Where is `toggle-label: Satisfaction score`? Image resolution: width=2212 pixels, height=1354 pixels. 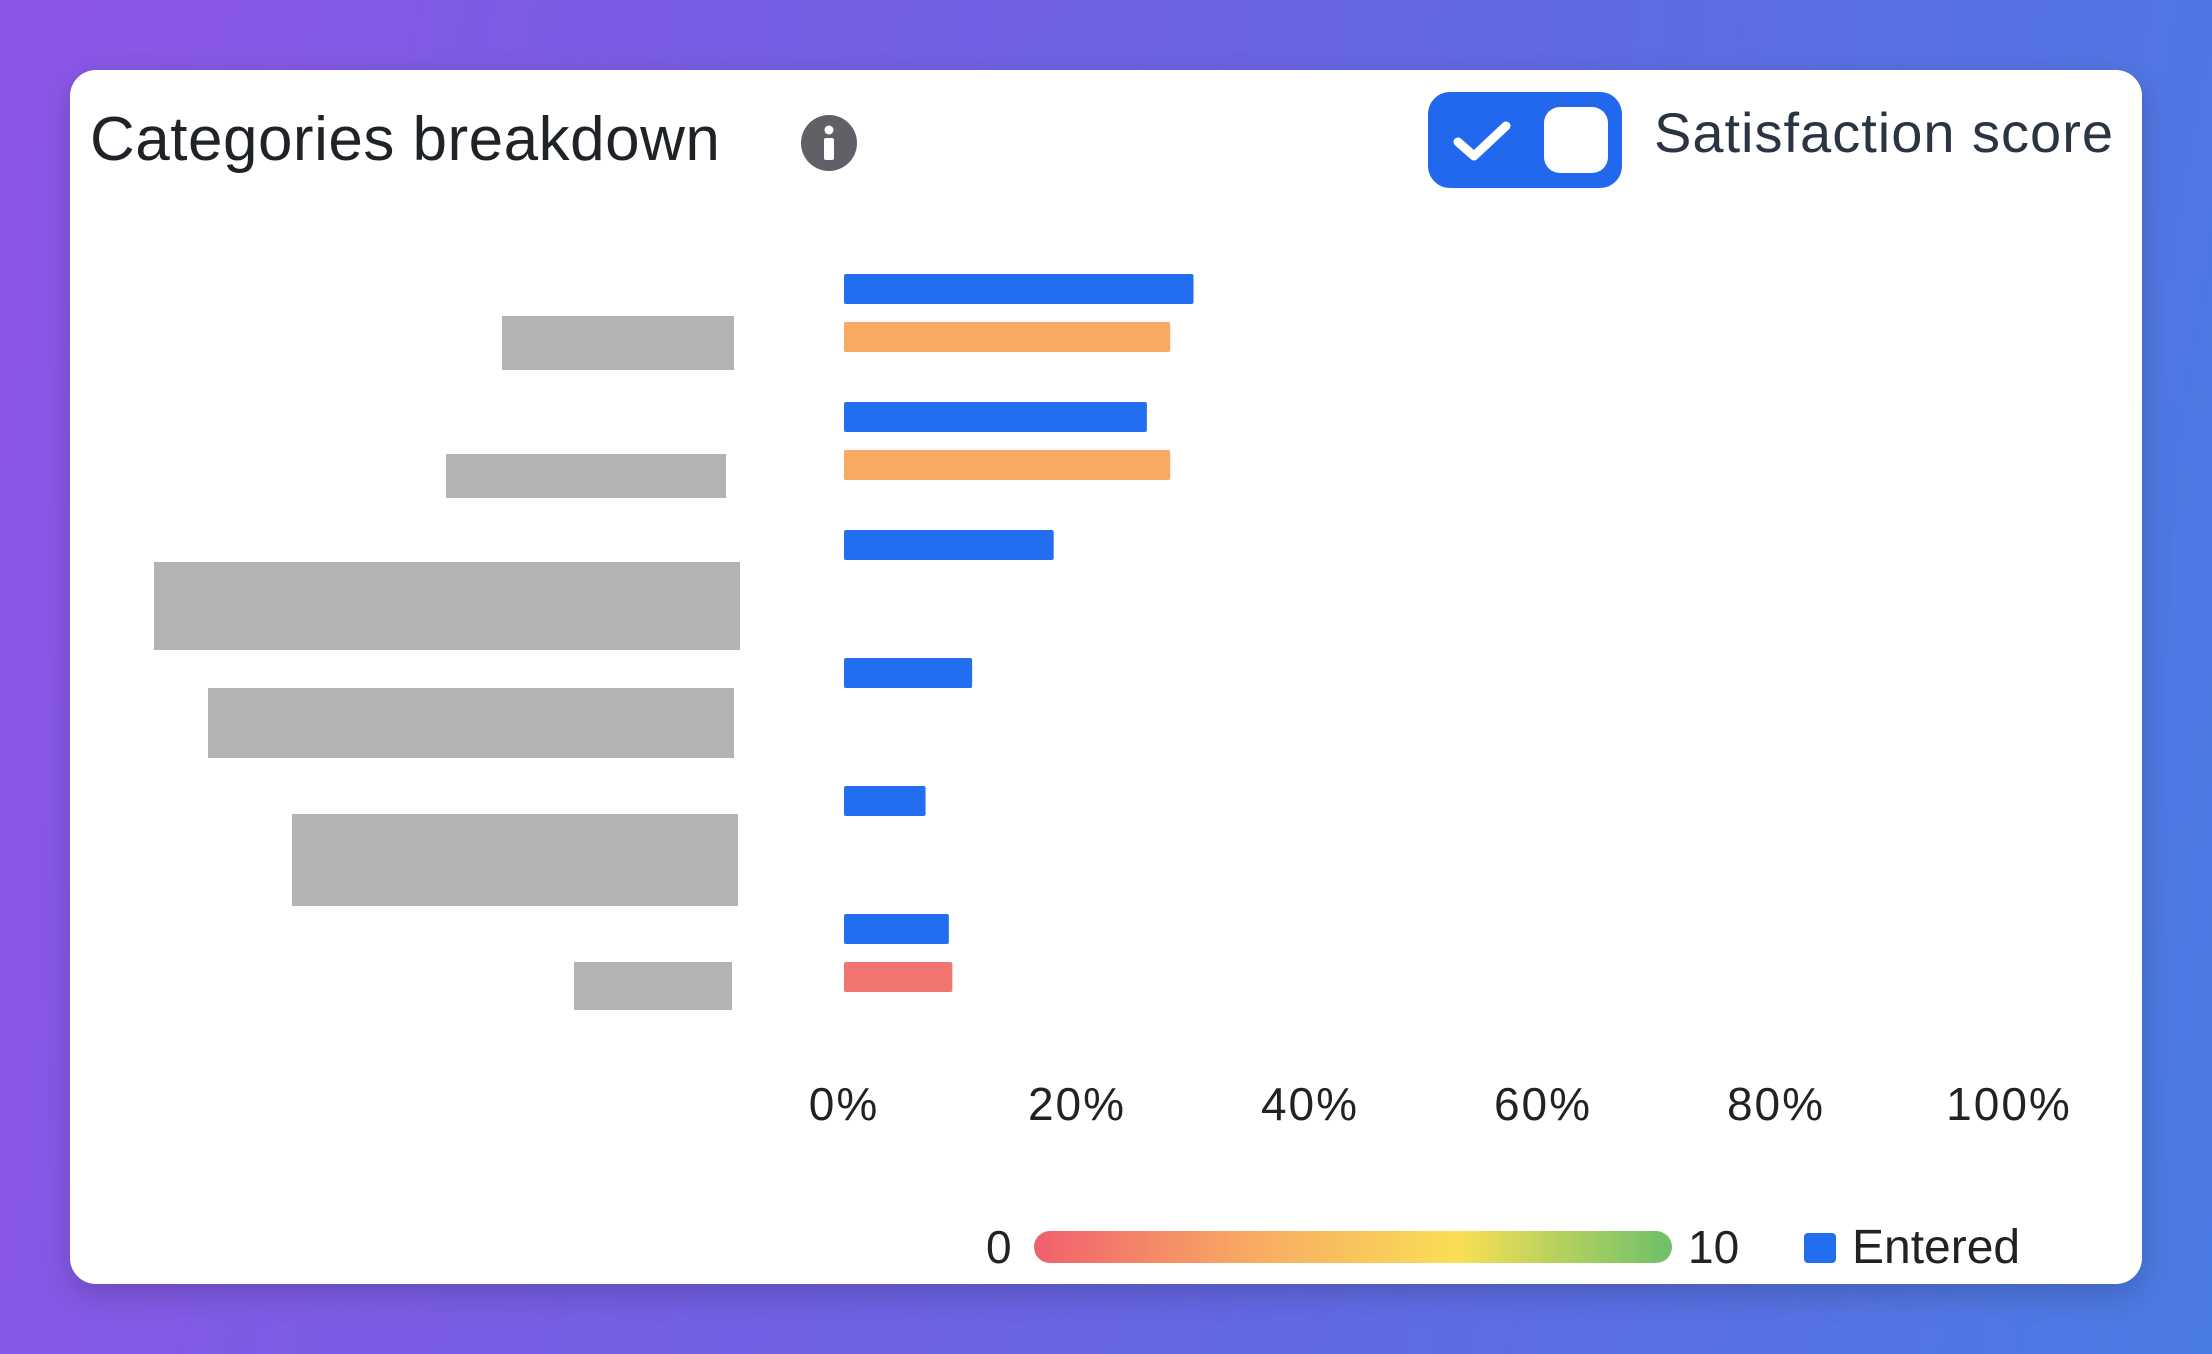 toggle-label: Satisfaction score is located at coordinates (1884, 132).